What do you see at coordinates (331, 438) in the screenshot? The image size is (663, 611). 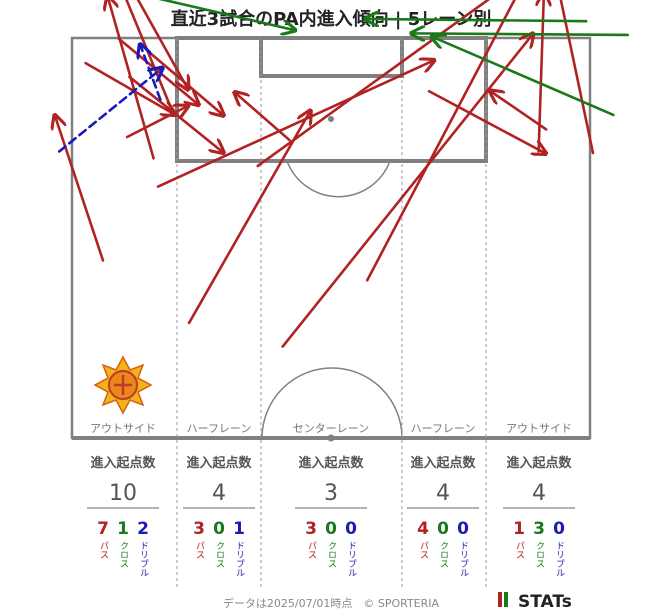 I see `center-spot` at bounding box center [331, 438].